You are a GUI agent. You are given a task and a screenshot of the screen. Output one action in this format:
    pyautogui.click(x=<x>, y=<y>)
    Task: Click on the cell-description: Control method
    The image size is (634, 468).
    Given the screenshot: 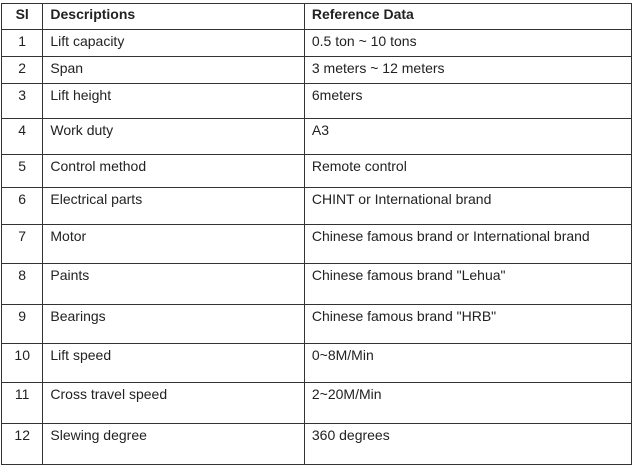 What is the action you would take?
    pyautogui.click(x=173, y=171)
    